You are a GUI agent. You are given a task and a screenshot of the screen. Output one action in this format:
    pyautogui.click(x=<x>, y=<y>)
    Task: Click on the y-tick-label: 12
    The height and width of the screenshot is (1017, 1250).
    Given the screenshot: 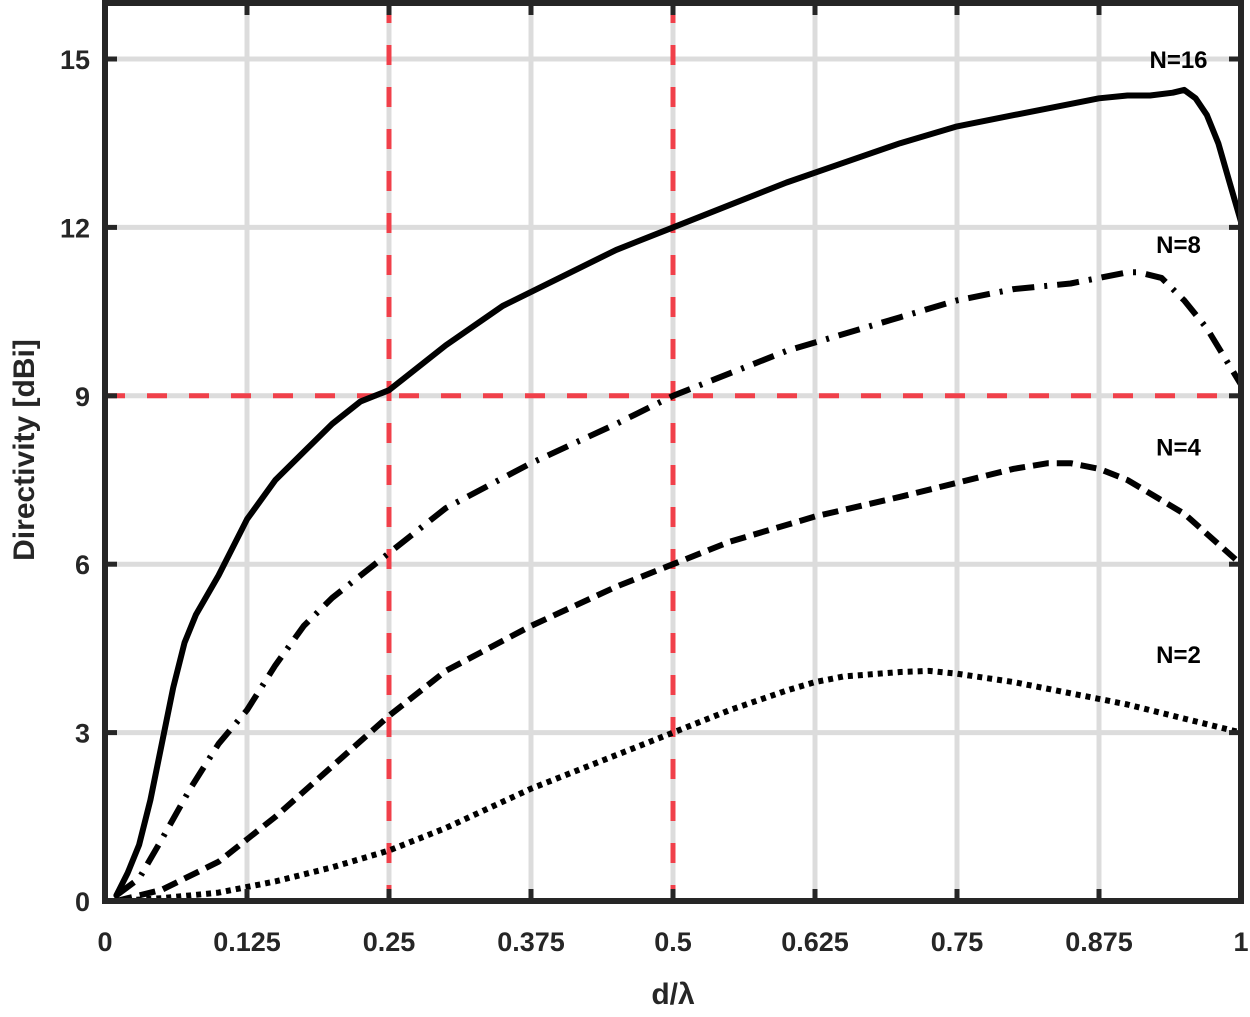 What is the action you would take?
    pyautogui.click(x=75, y=228)
    